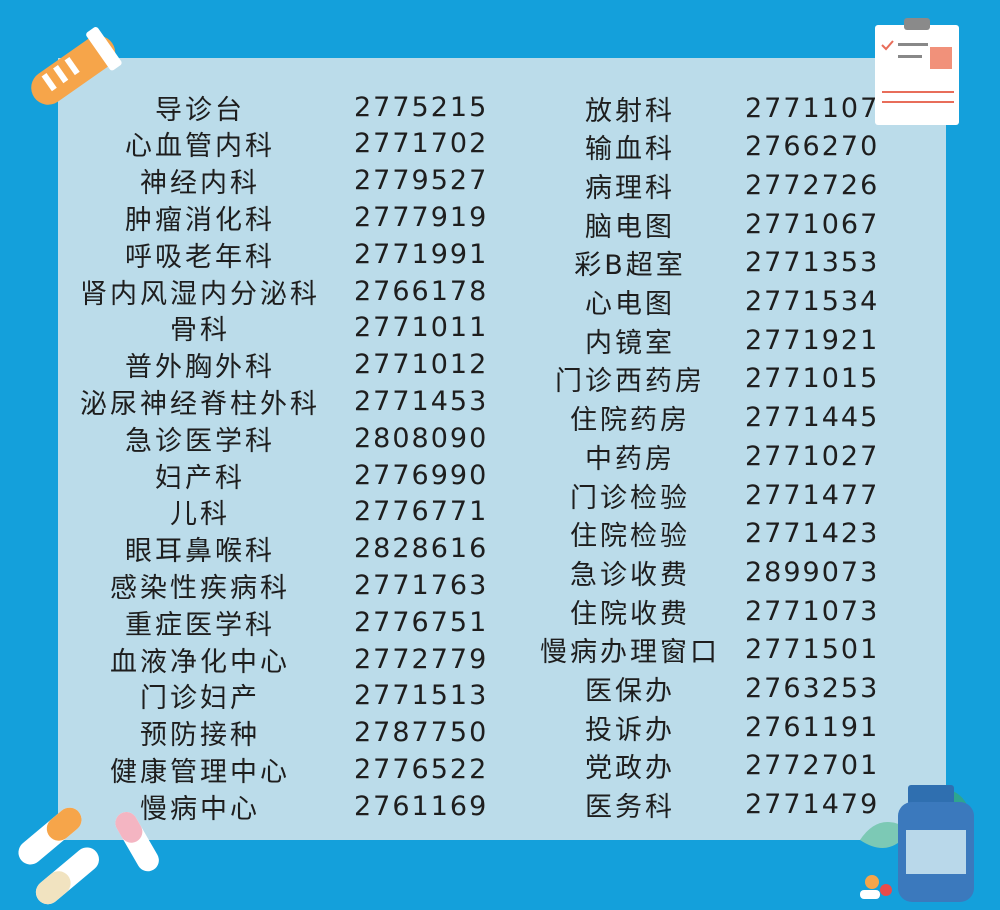 Image resolution: width=1000 pixels, height=910 pixels. Describe the element at coordinates (200, 625) in the screenshot. I see `department-name: 重症医学科` at that location.